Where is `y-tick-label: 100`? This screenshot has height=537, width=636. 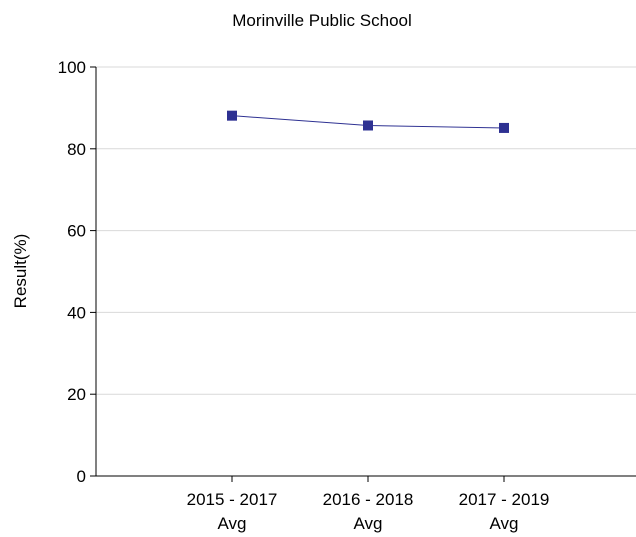 y-tick-label: 100 is located at coordinates (72, 67).